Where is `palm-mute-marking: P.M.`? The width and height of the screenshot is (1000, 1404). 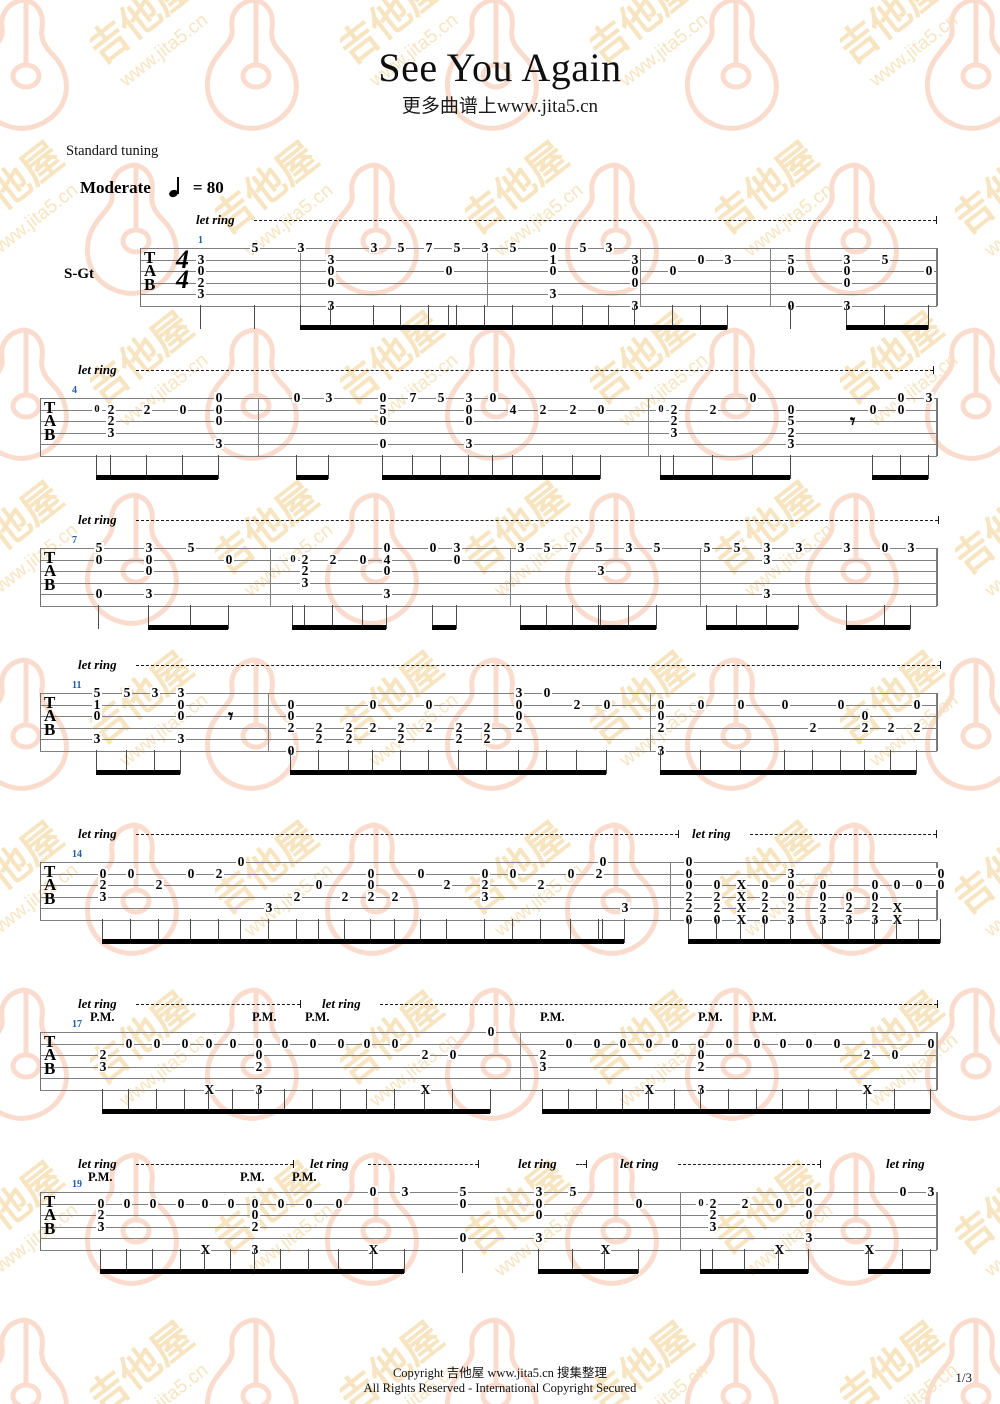
palm-mute-marking: P.M. is located at coordinates (317, 1017).